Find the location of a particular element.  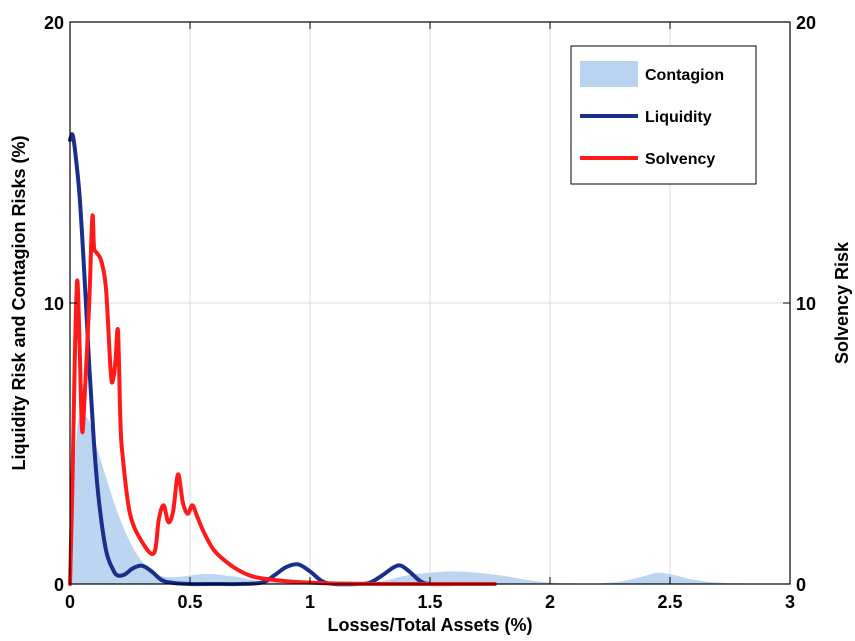

y-tick-label-right: 10 is located at coordinates (806, 304).